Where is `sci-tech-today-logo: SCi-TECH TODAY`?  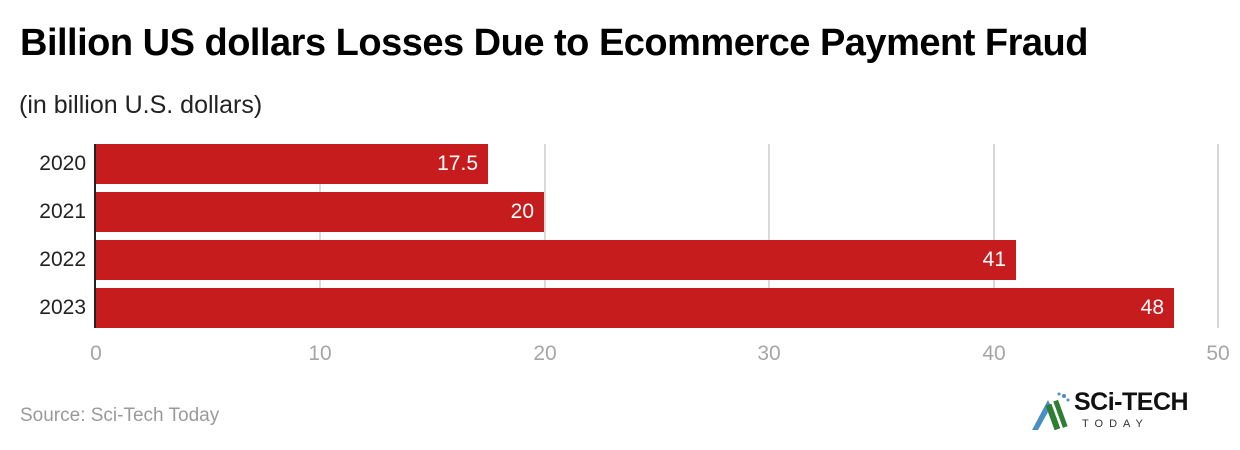 sci-tech-today-logo: SCi-TECH TODAY is located at coordinates (1120, 411).